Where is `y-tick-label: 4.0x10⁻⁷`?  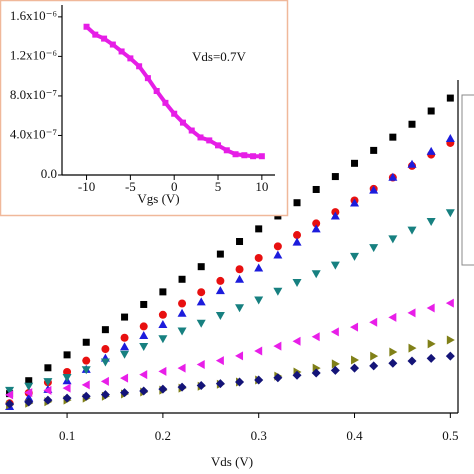
y-tick-label: 4.0x10⁻⁷ is located at coordinates (33, 133).